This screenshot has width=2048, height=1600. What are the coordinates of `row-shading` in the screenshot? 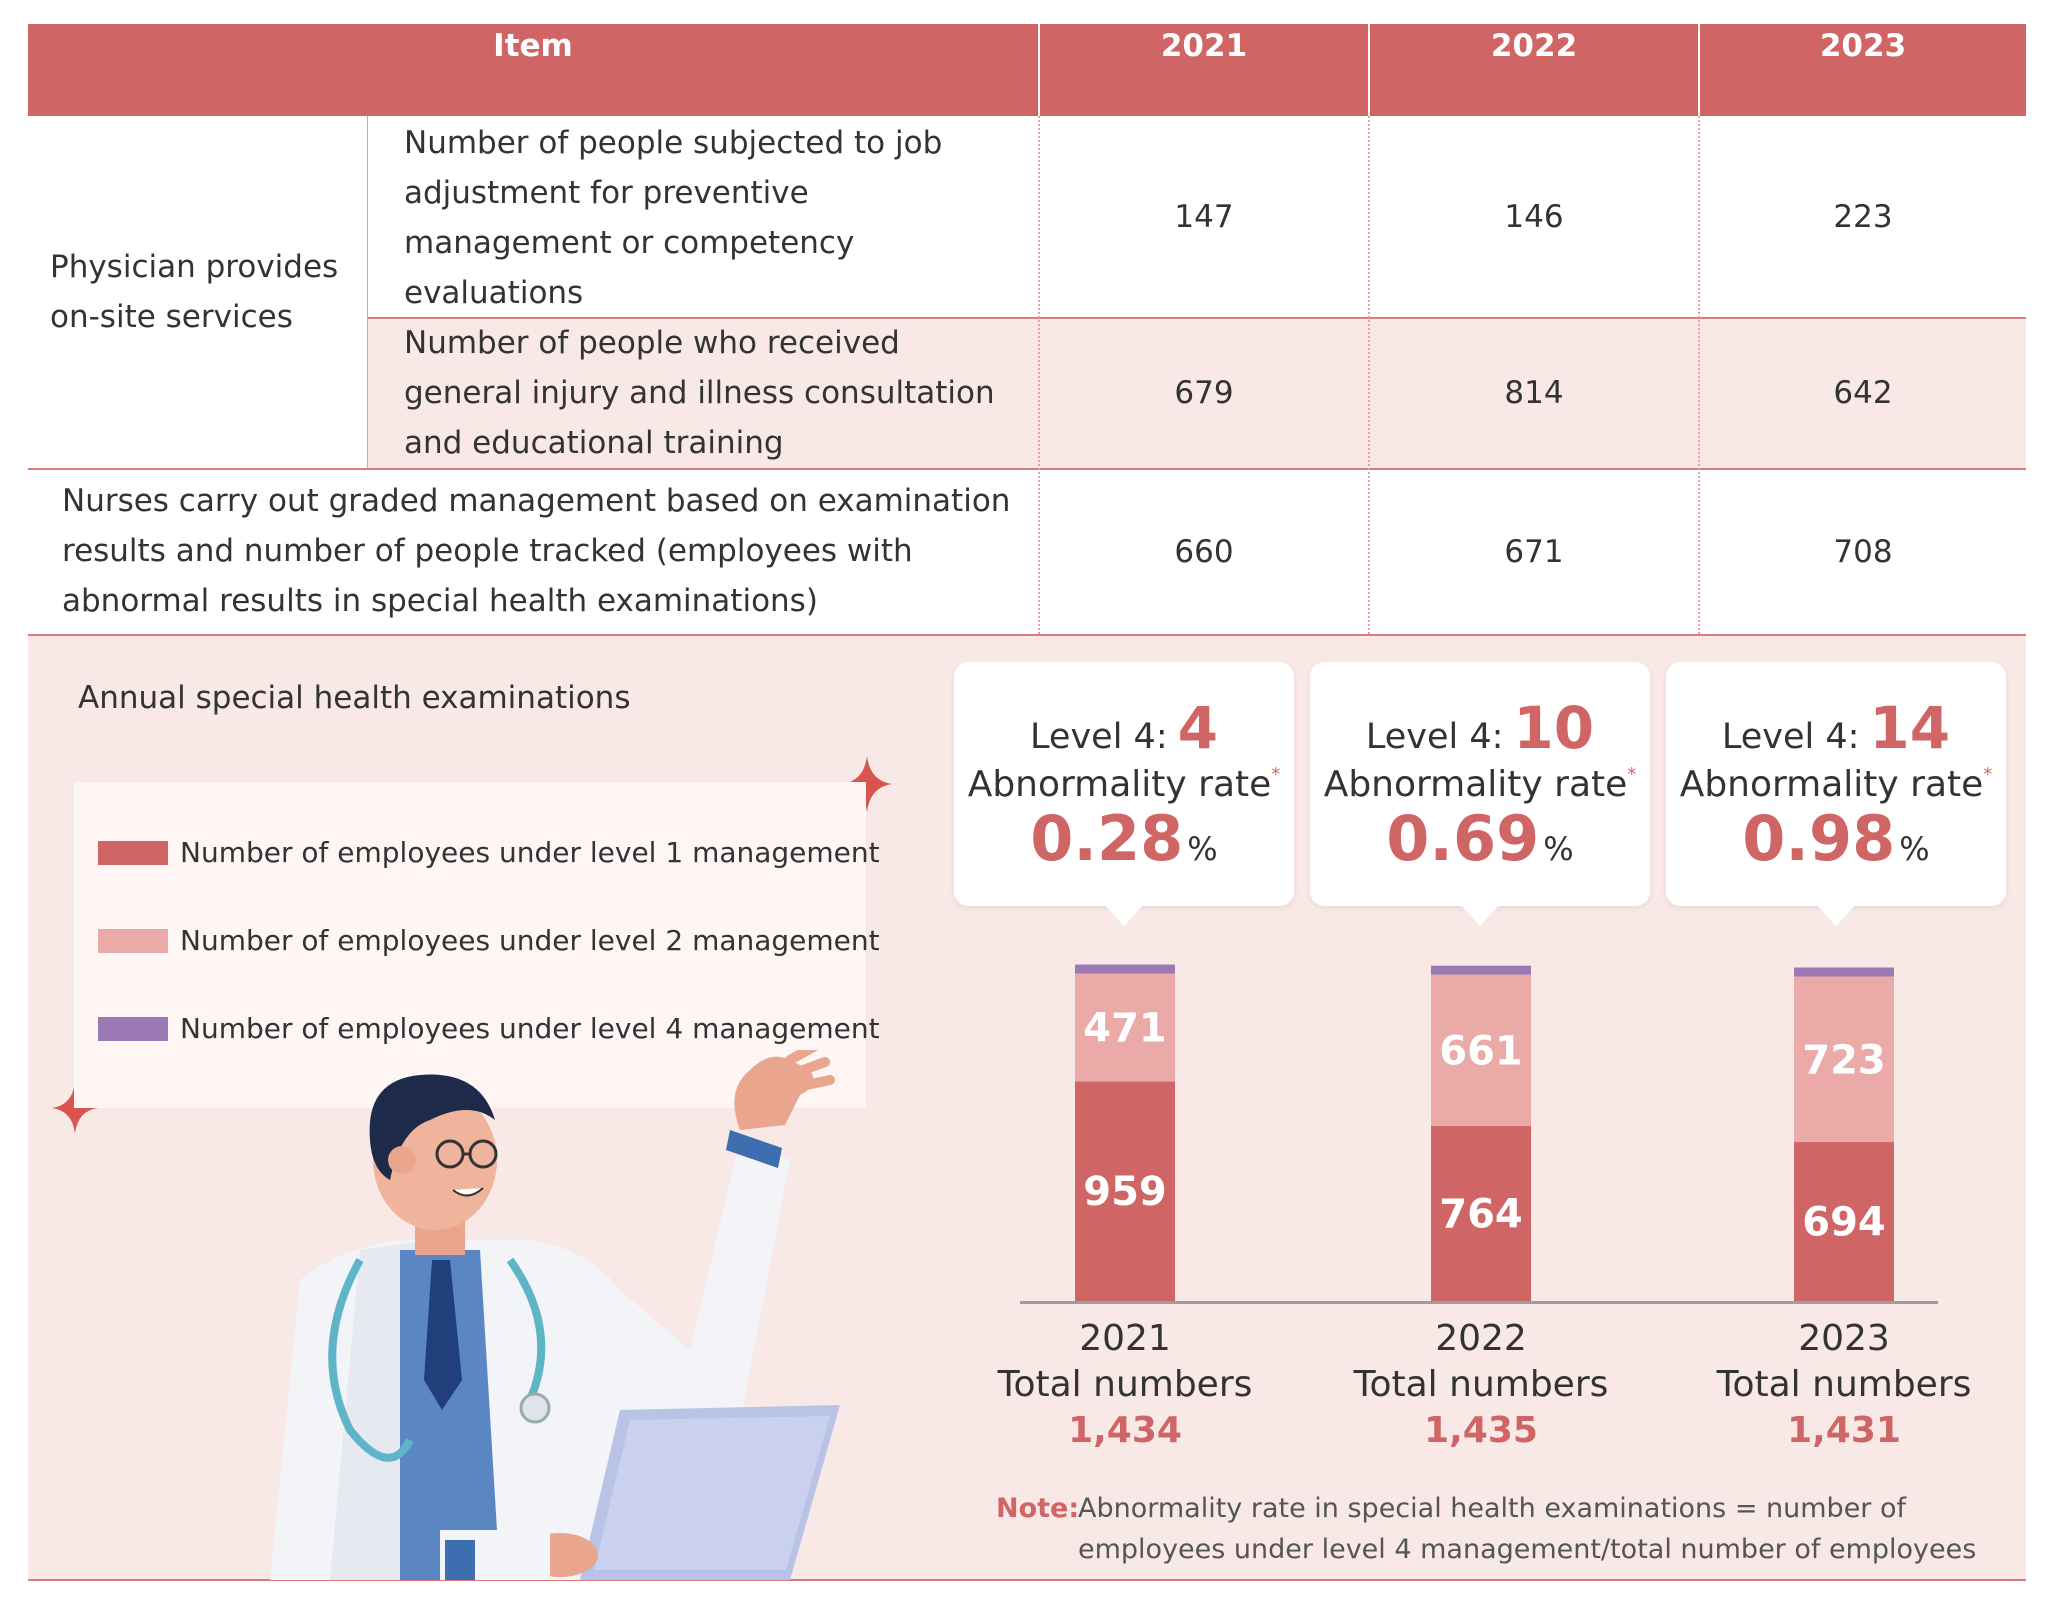 It's located at (1197, 393).